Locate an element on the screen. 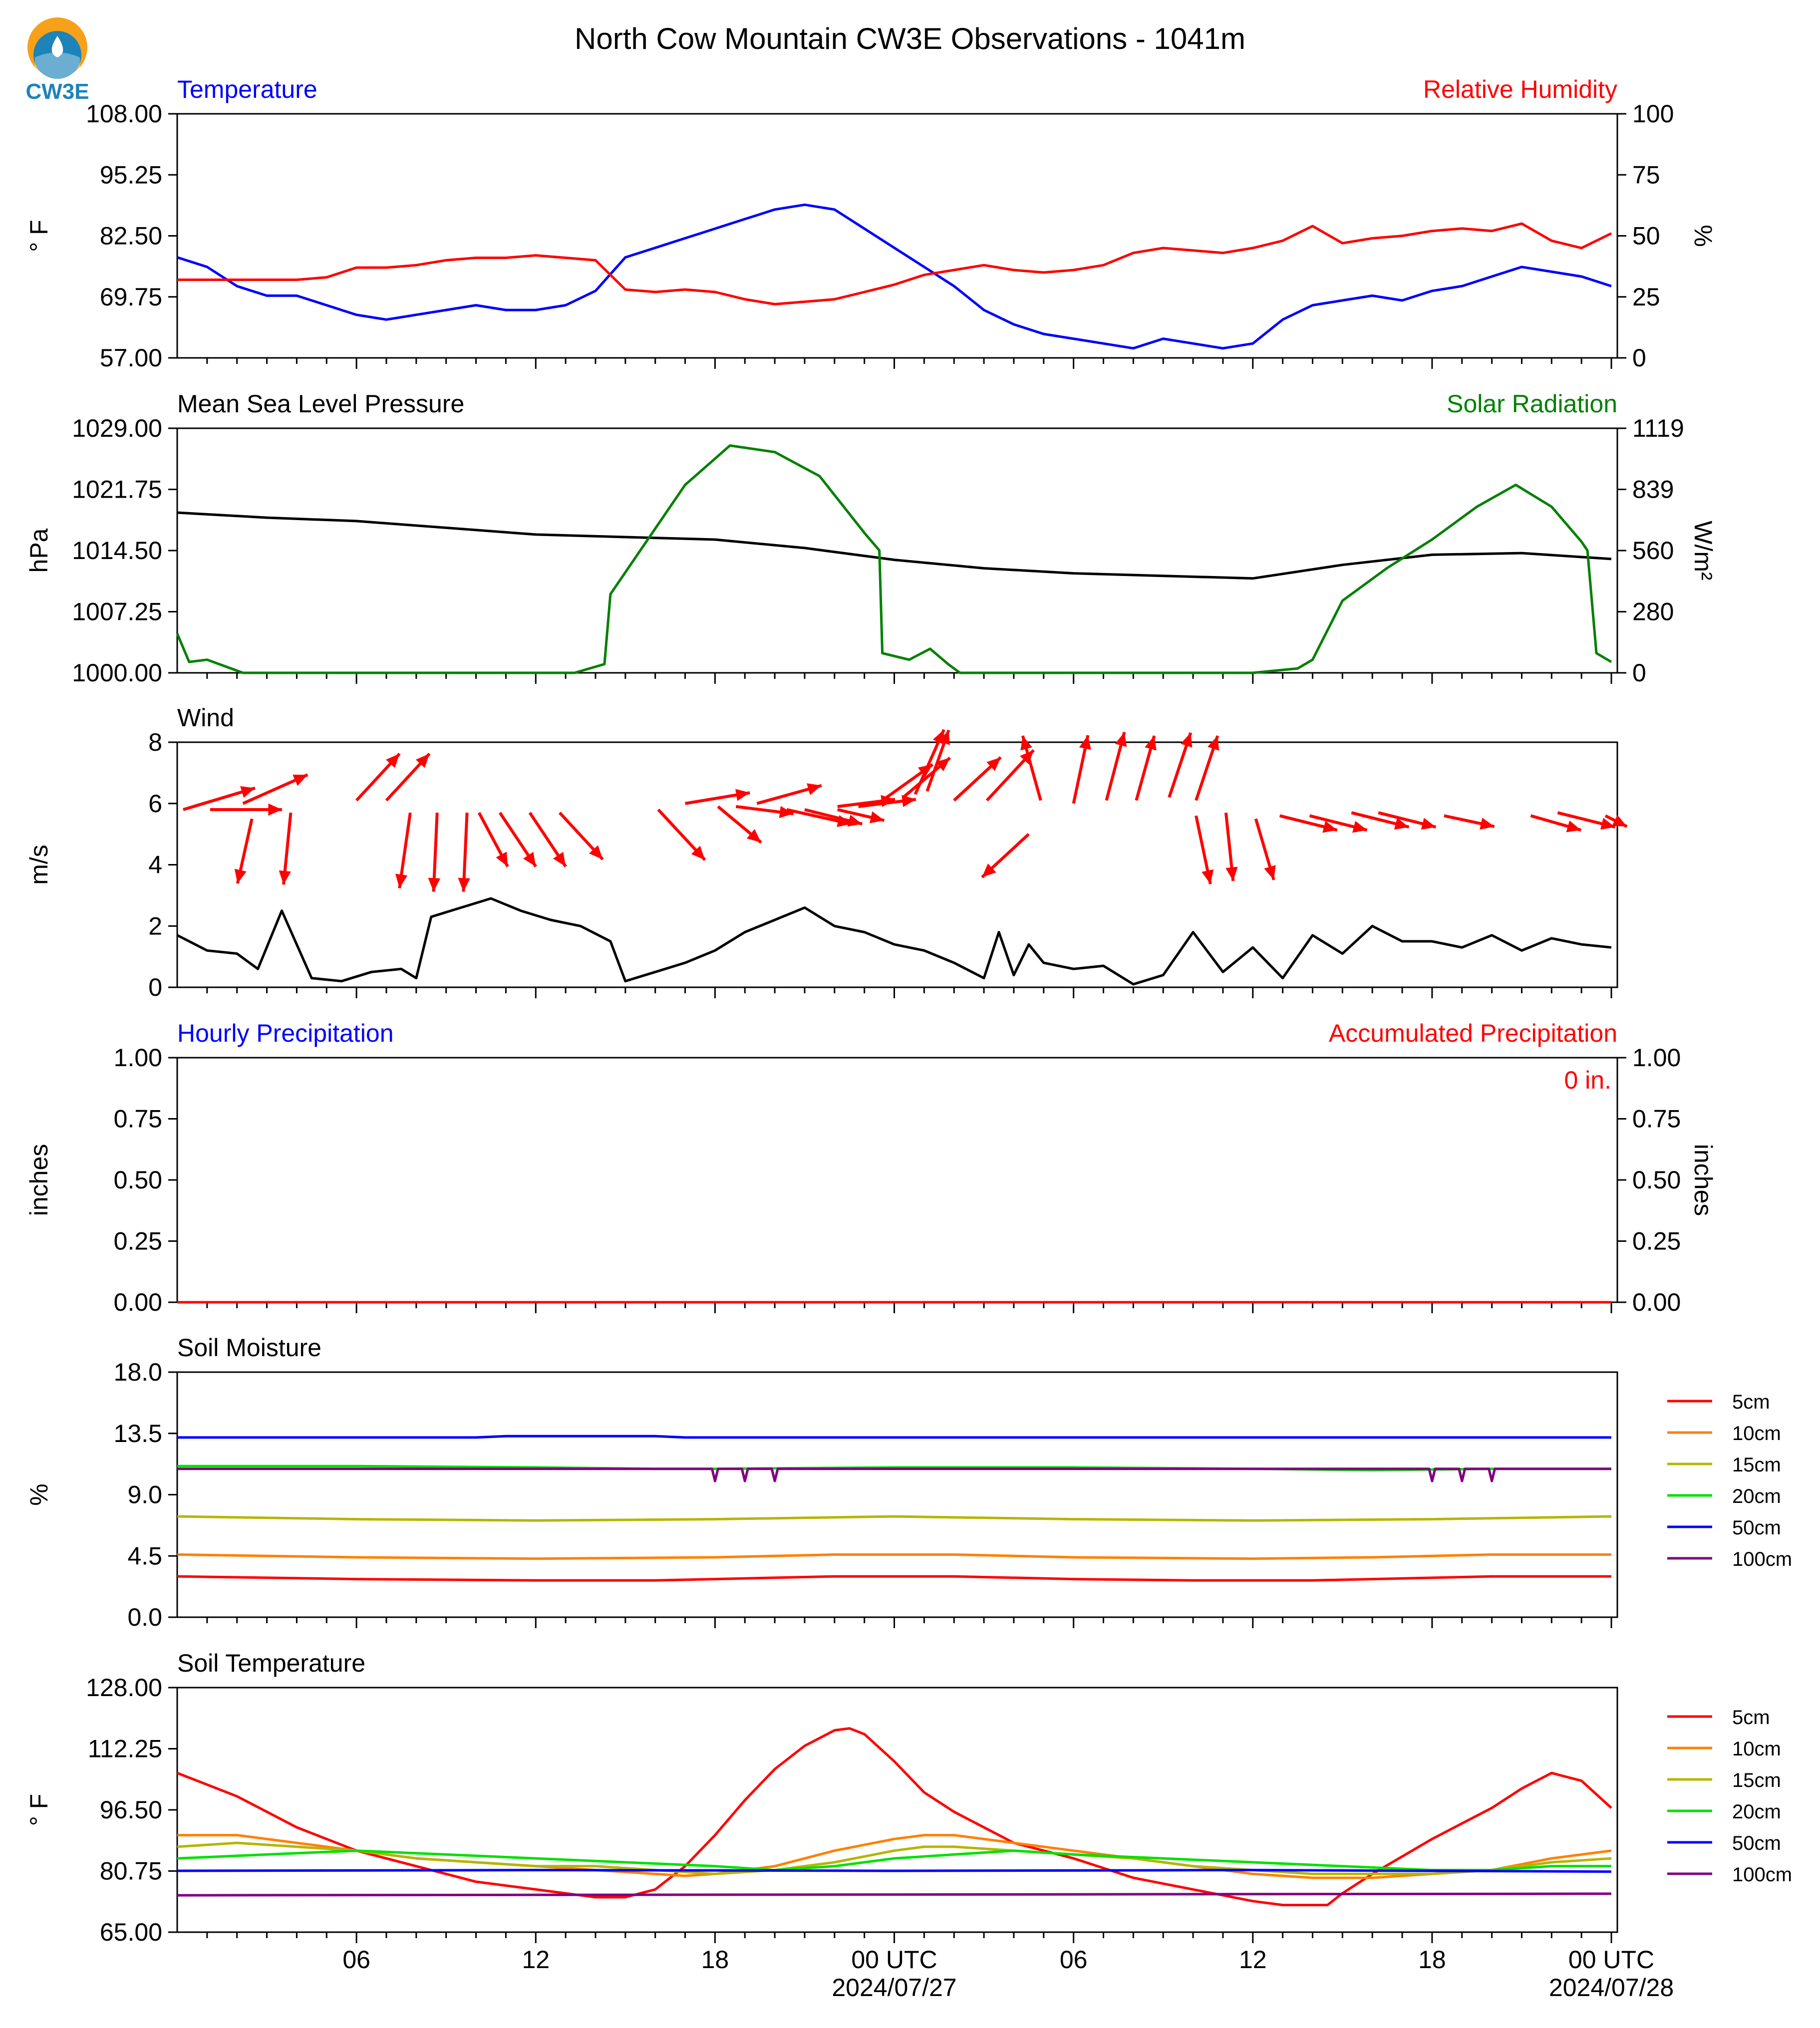 The width and height of the screenshot is (1820, 2028). y-tick-label: 0.50 is located at coordinates (138, 1180).